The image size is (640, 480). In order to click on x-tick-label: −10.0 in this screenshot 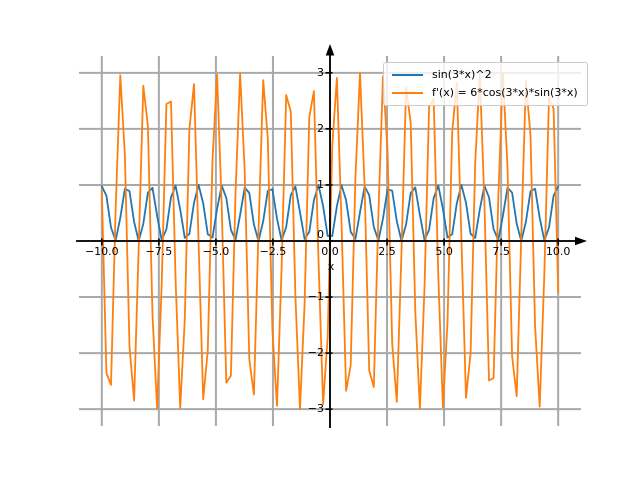, I will do `click(101, 251)`.